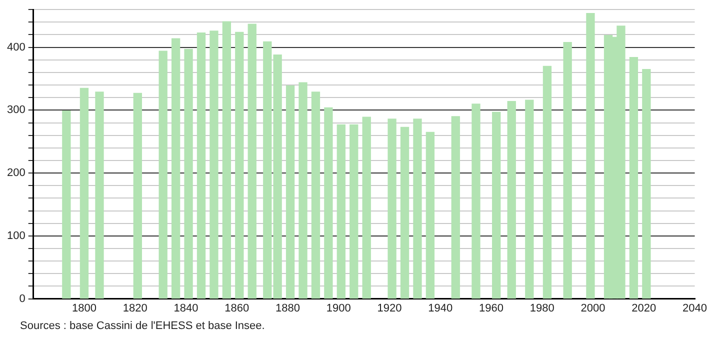  Describe the element at coordinates (22, 298) in the screenshot. I see `y-tick-label: 0` at that location.